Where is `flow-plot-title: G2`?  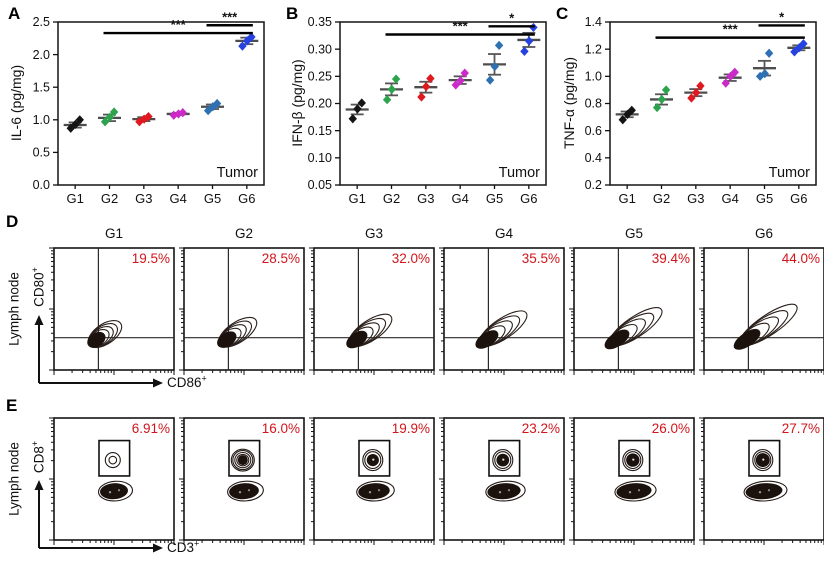
flow-plot-title: G2 is located at coordinates (243, 233).